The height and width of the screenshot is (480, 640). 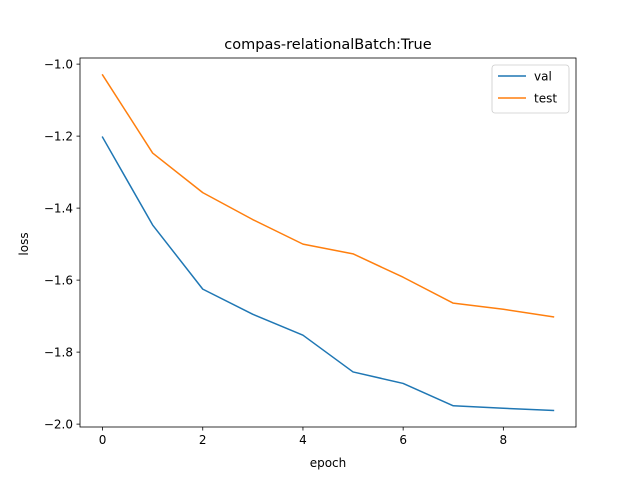 I want to click on y-tick-label: −1.8, so click(x=58, y=352).